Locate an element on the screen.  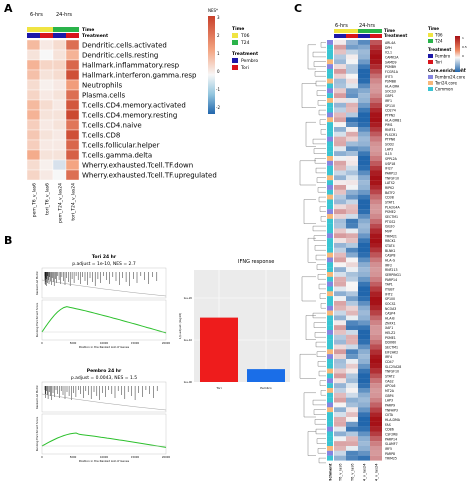
c-gene-label: DDX60 is located at coordinates (390, 343).